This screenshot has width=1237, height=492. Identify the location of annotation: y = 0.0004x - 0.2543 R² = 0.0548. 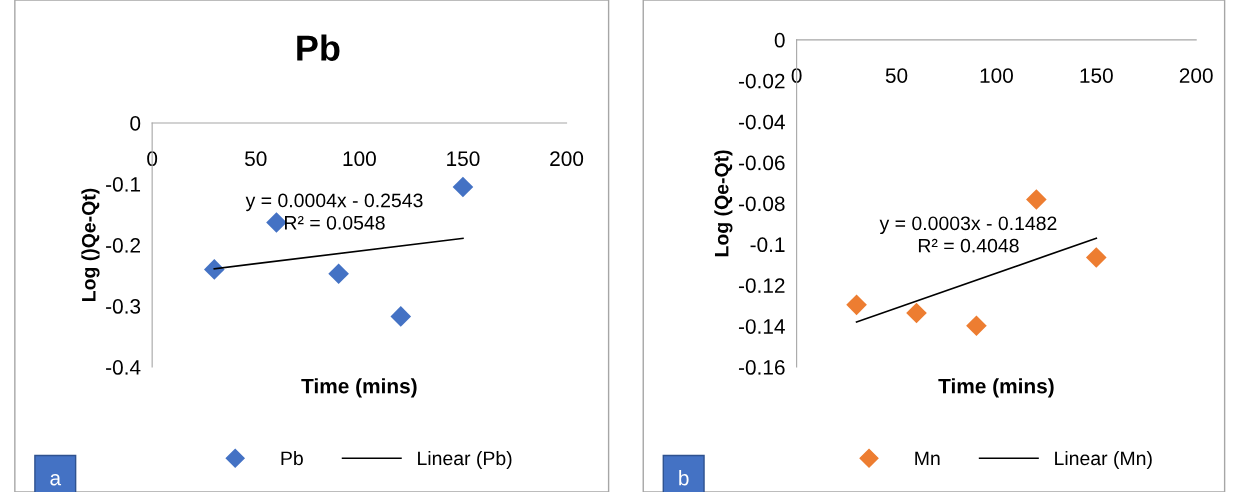
(334, 211).